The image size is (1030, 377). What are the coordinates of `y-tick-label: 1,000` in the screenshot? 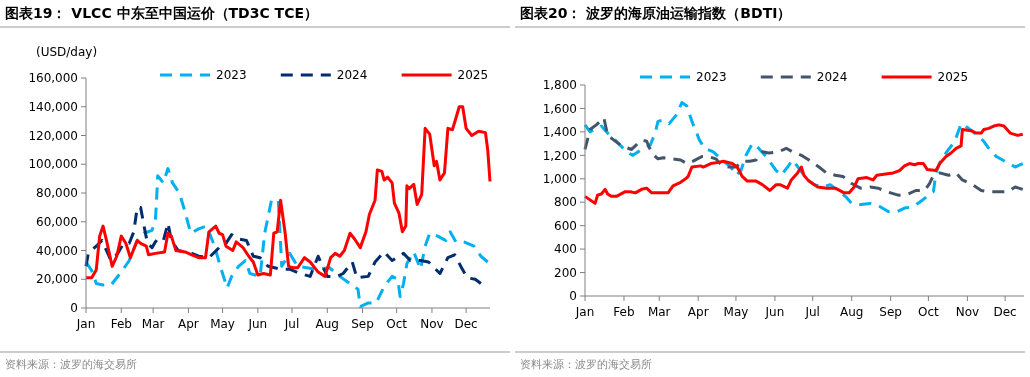 It's located at (559, 178).